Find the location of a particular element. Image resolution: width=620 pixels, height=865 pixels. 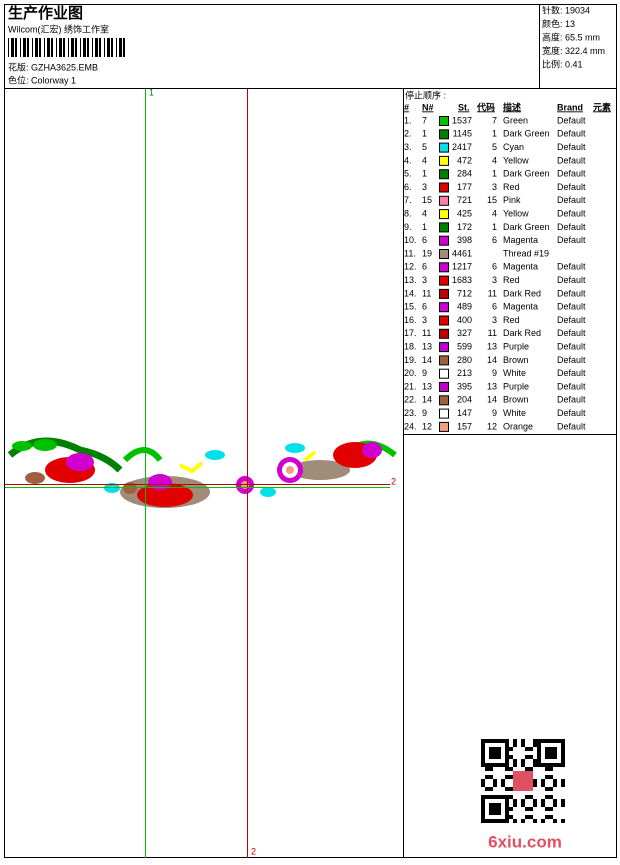

thread-number: 6 is located at coordinates (424, 240).